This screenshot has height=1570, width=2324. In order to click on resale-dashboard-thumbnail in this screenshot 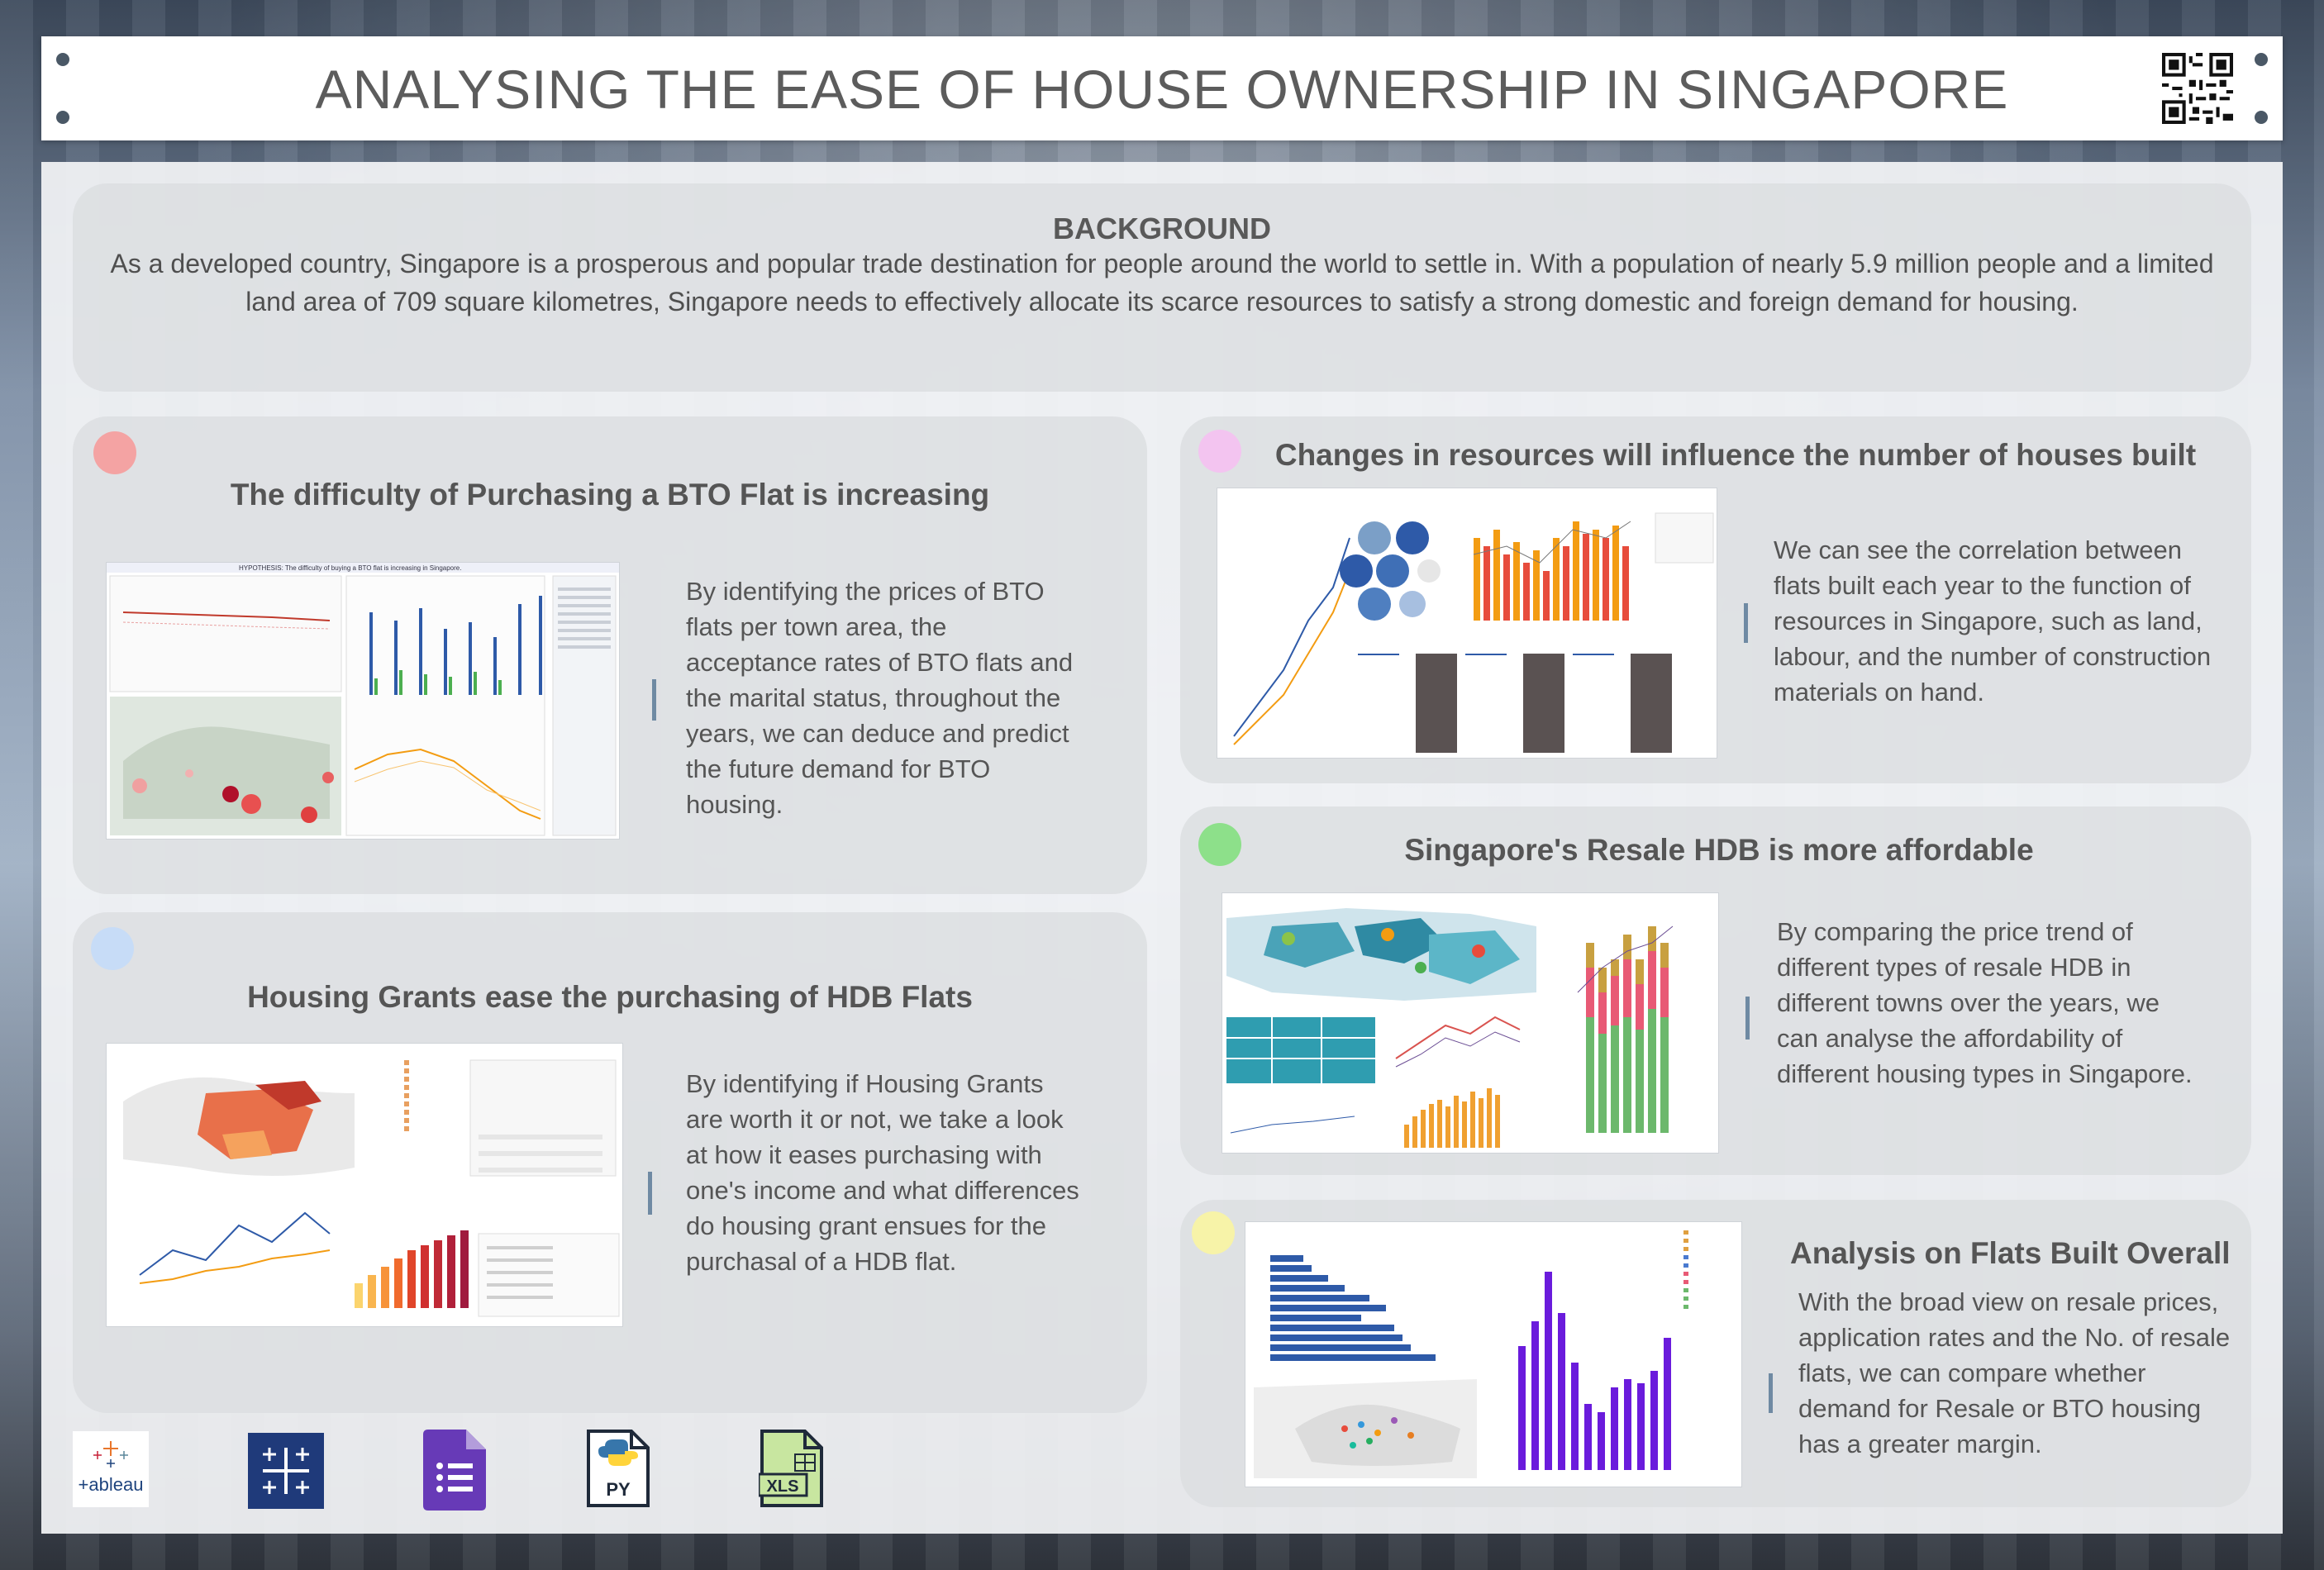, I will do `click(1470, 1023)`.